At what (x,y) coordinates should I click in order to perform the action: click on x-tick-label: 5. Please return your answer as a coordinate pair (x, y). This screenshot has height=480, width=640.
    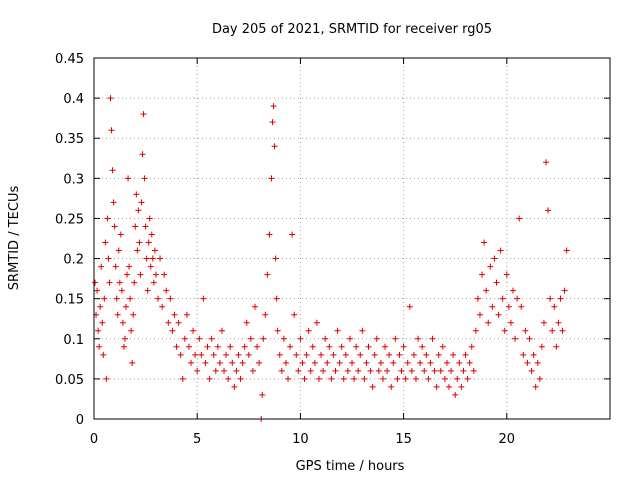
    Looking at the image, I should click on (197, 439).